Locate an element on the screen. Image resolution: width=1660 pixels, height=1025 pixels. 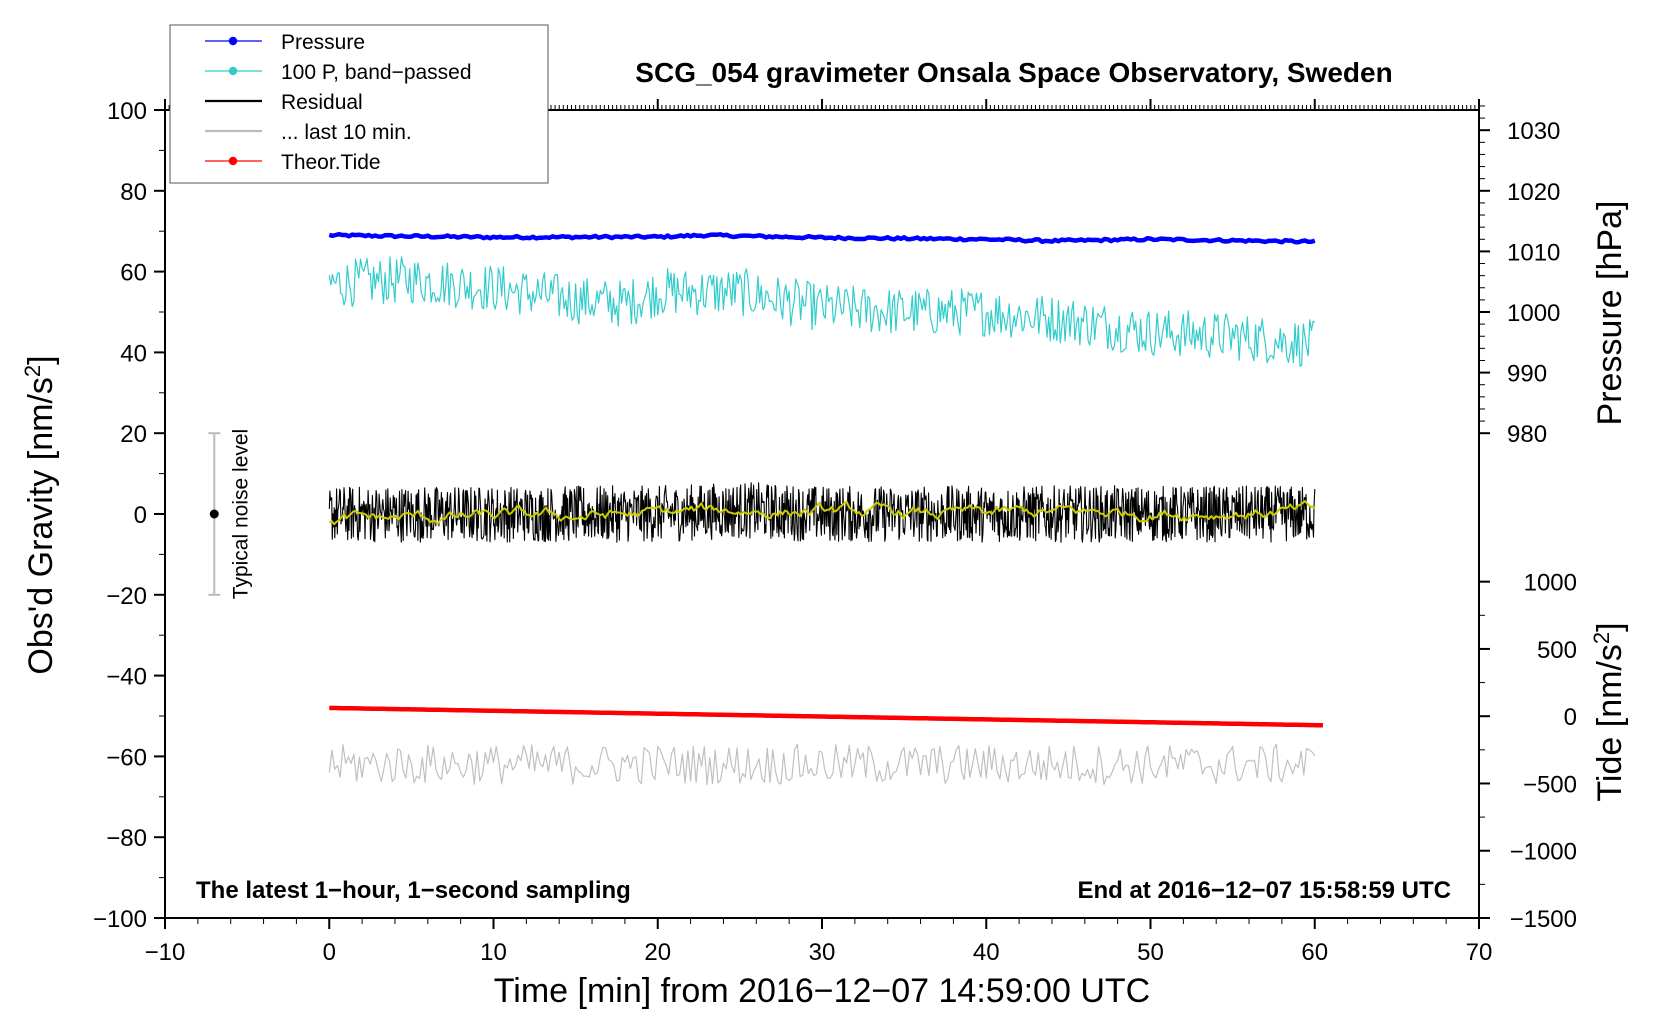
legend-box is located at coordinates (359, 104).